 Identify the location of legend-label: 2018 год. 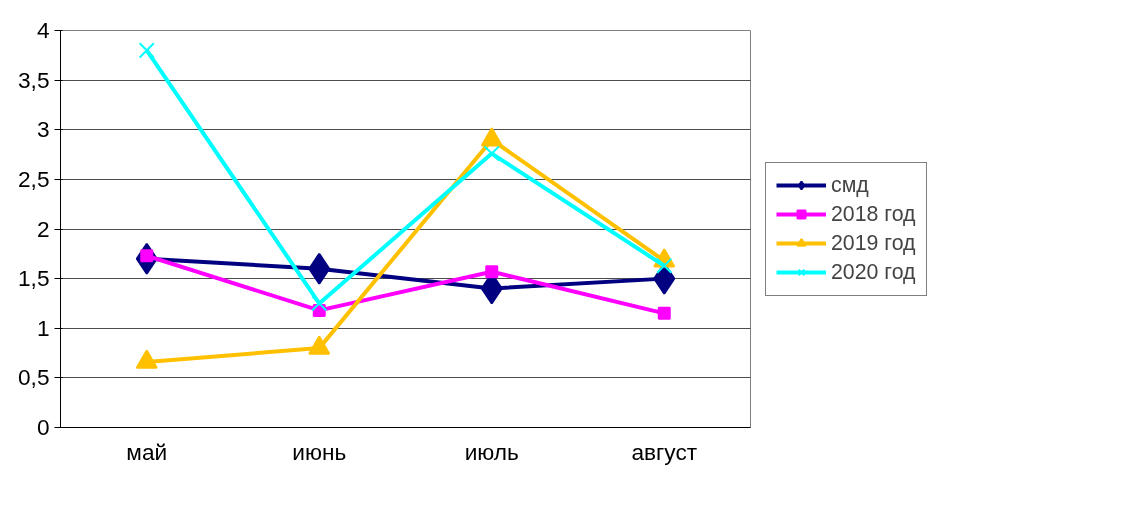
(873, 214).